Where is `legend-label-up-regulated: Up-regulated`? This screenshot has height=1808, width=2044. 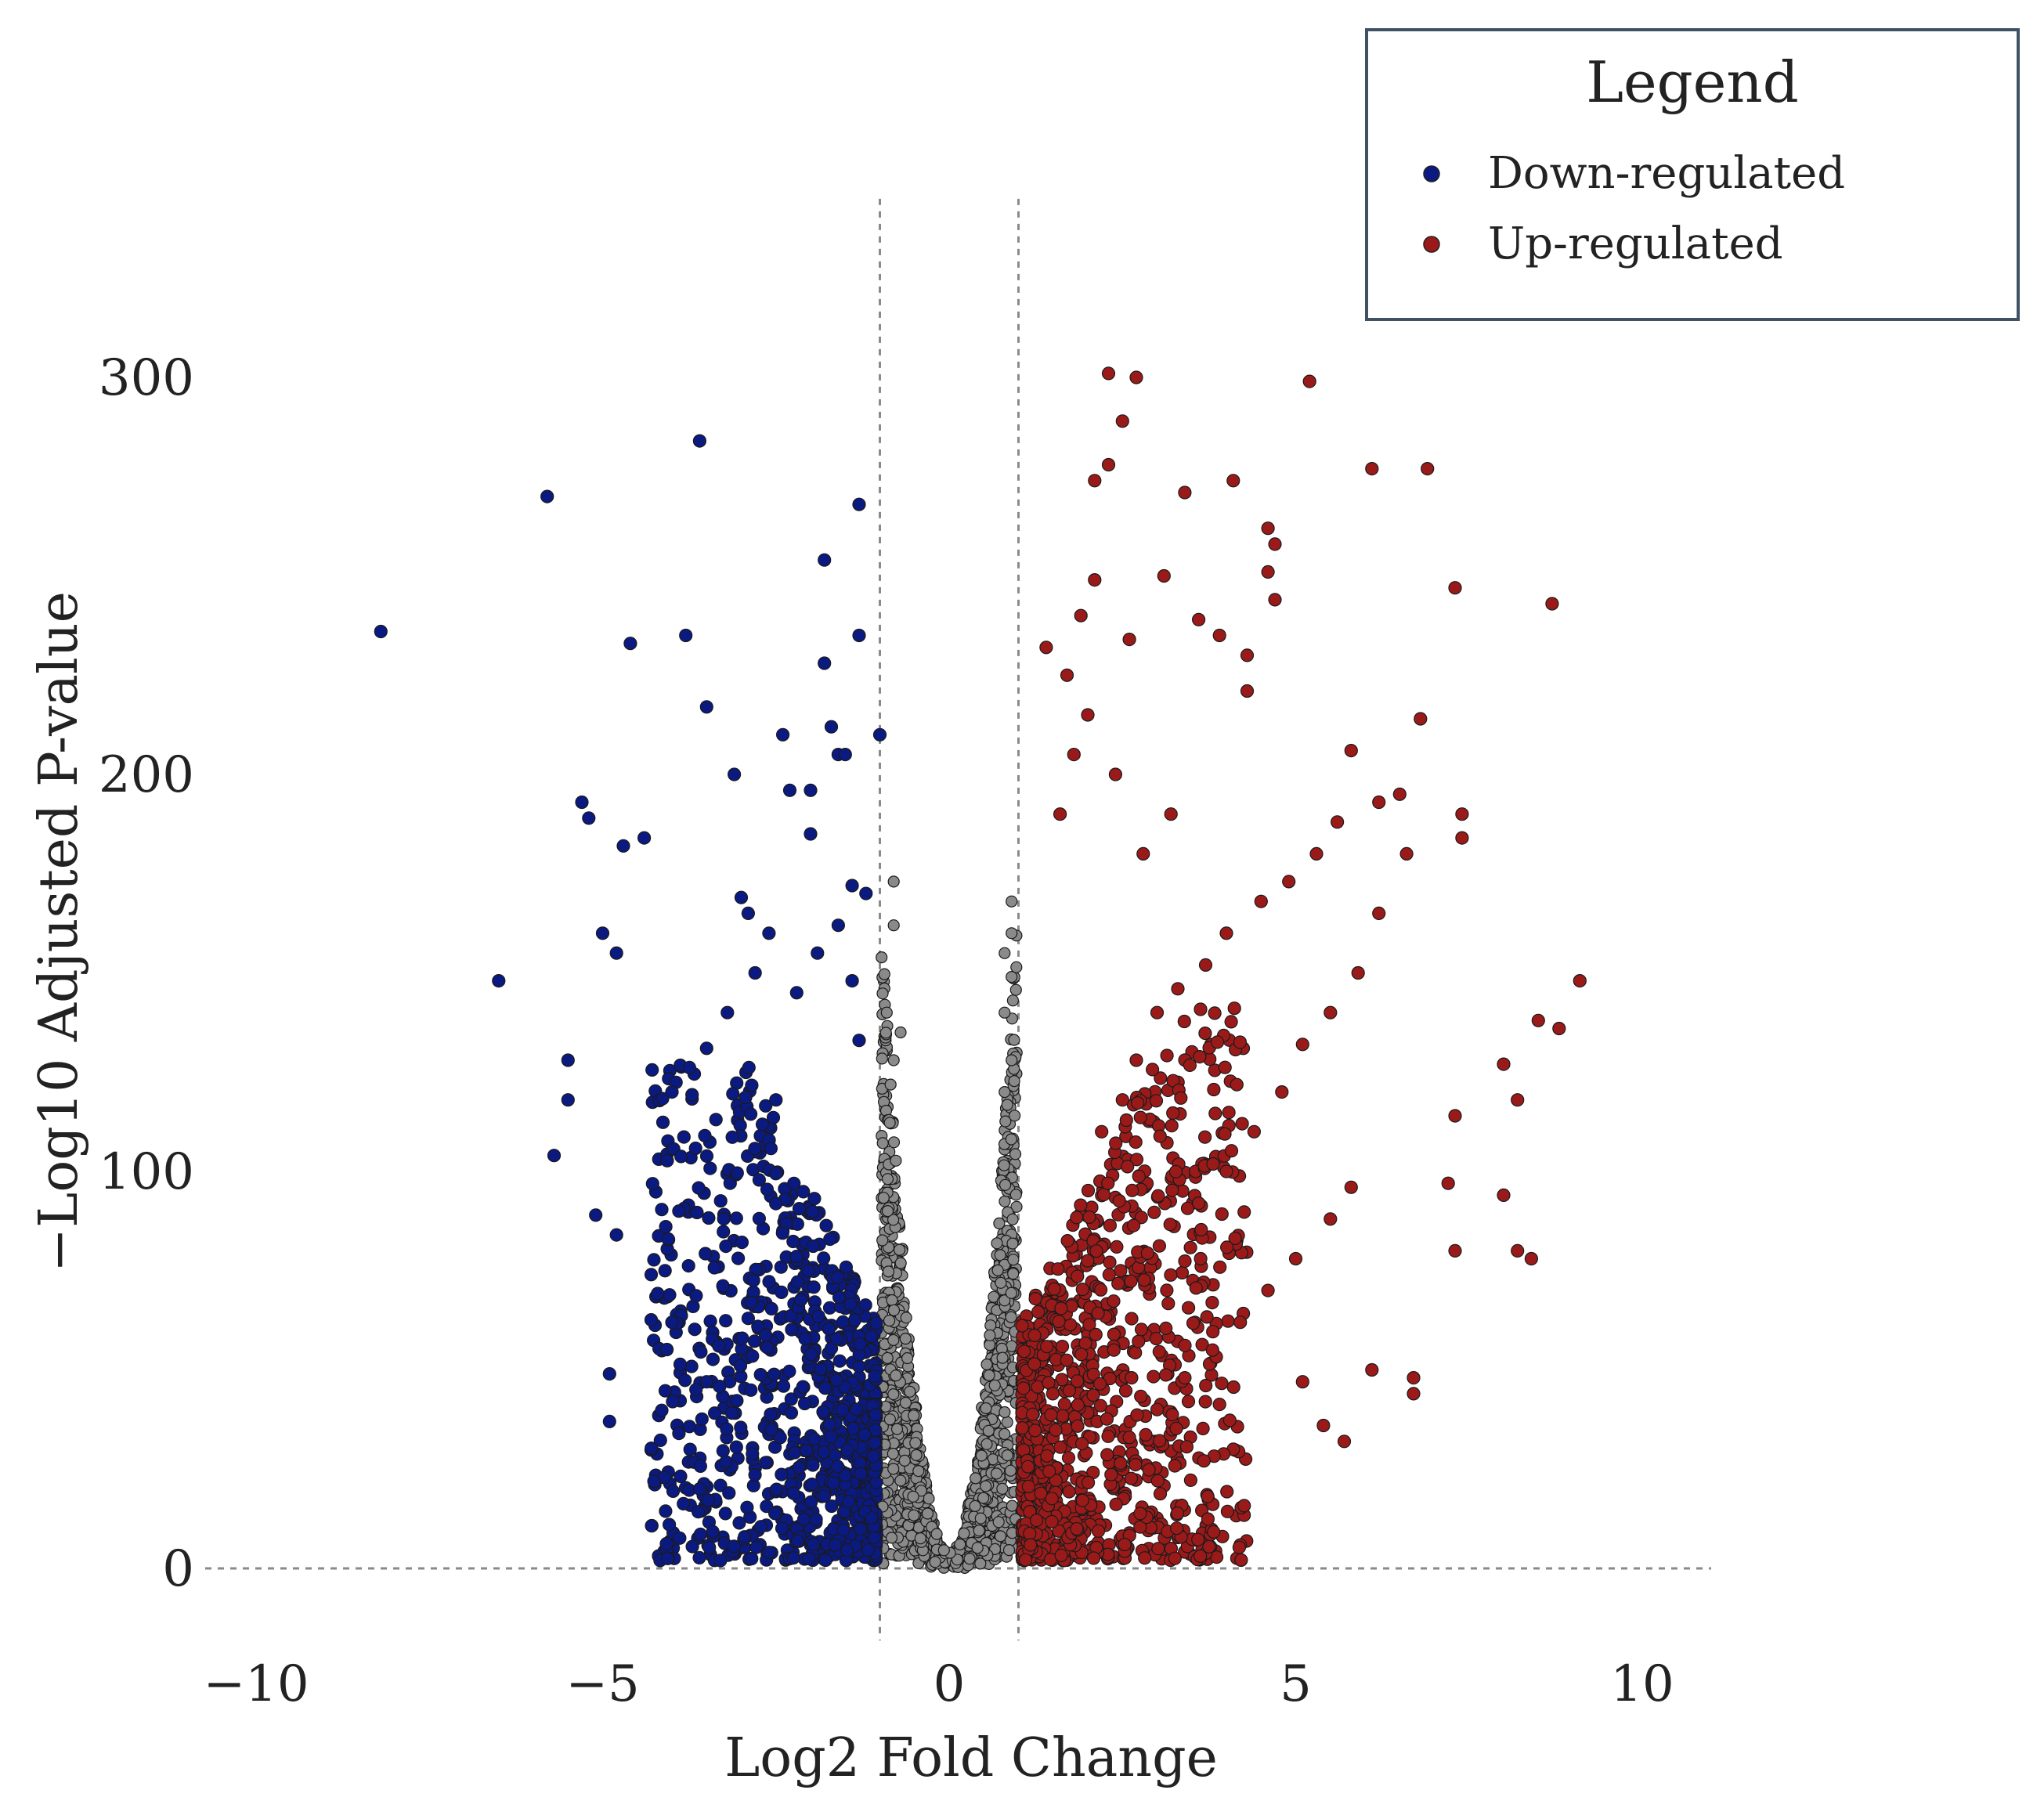
legend-label-up-regulated: Up-regulated is located at coordinates (1635, 243).